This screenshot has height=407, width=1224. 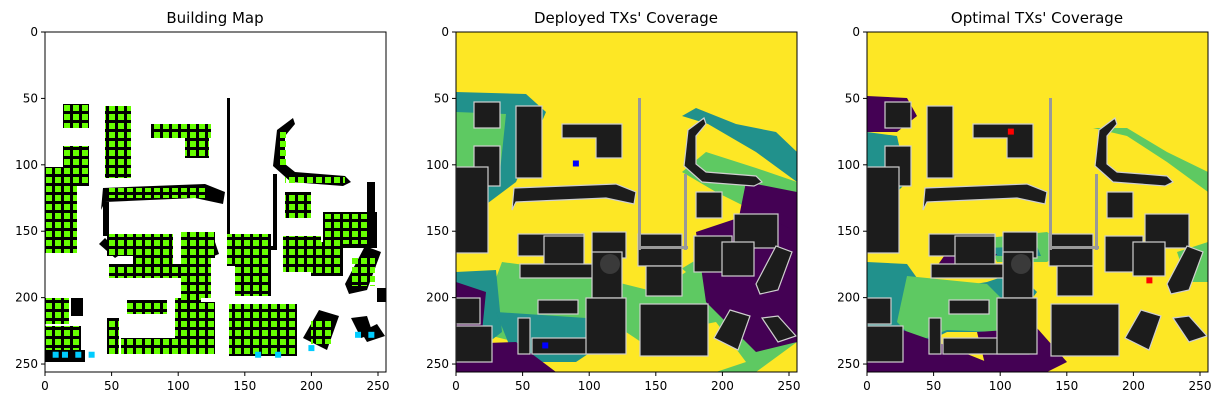 What do you see at coordinates (213, 344) in the screenshot?
I see `tx-points-layer` at bounding box center [213, 344].